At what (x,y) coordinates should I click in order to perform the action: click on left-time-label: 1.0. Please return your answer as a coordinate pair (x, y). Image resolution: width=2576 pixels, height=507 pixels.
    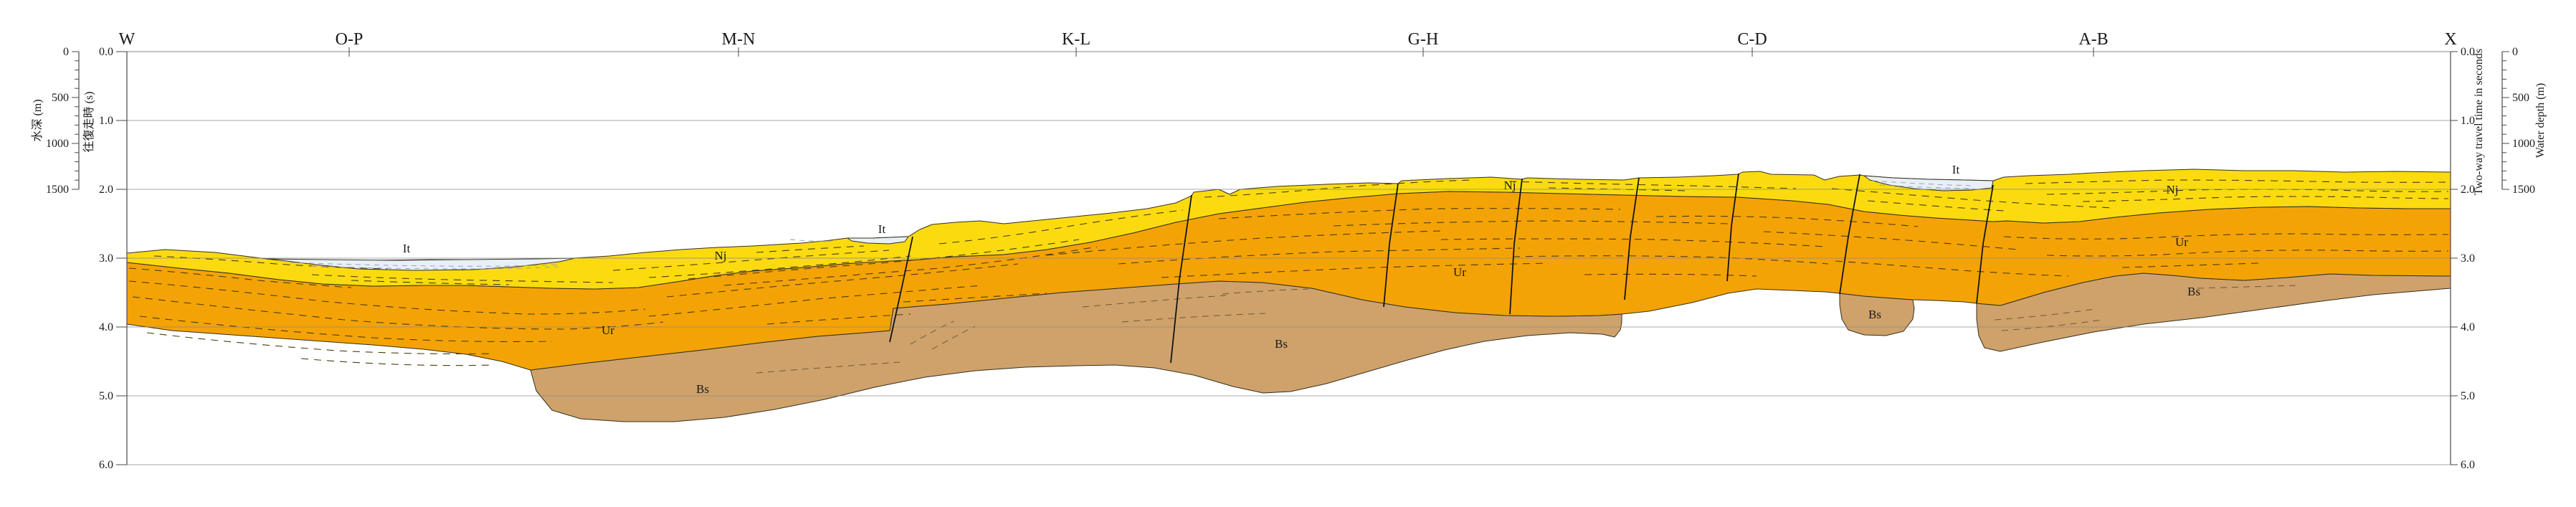
    Looking at the image, I should click on (106, 121).